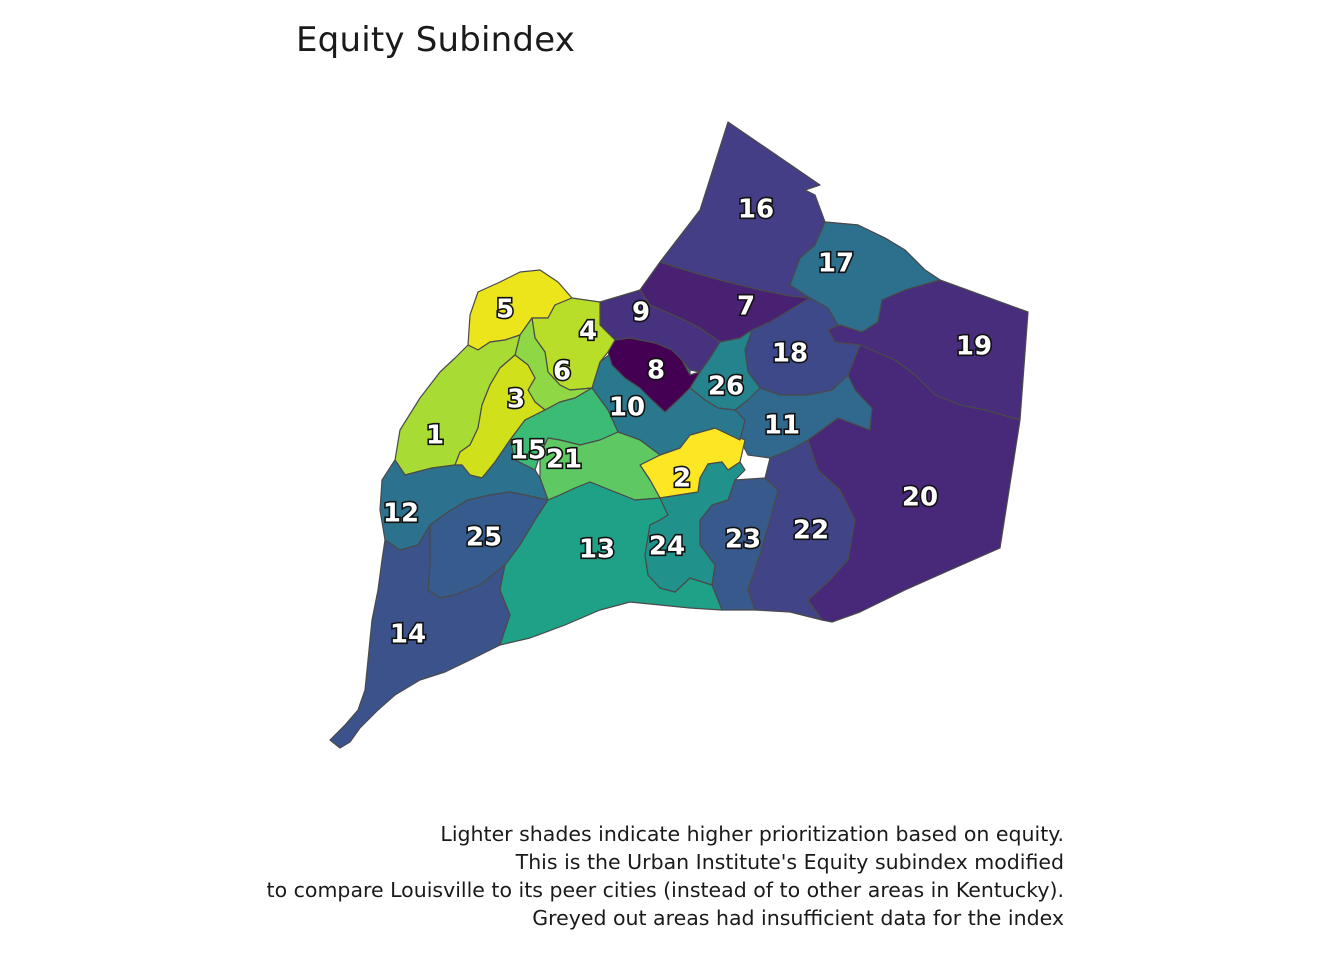 The image size is (1344, 960). I want to click on district-label-15: 15, so click(528, 451).